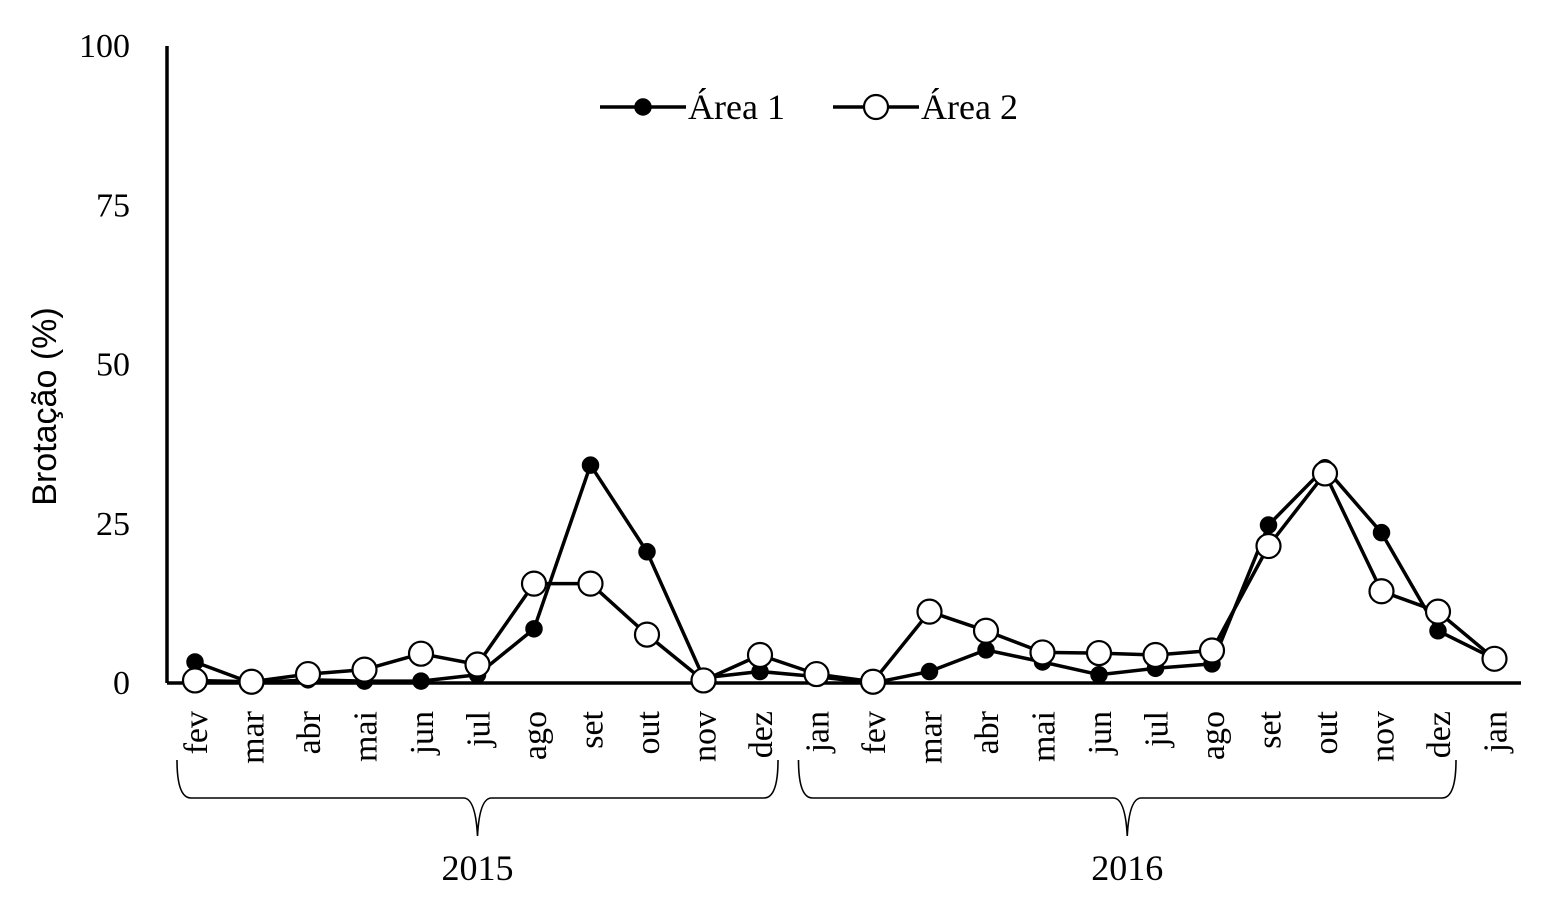 The width and height of the screenshot is (1568, 907). I want to click on y-tick-label: 100, so click(104, 46).